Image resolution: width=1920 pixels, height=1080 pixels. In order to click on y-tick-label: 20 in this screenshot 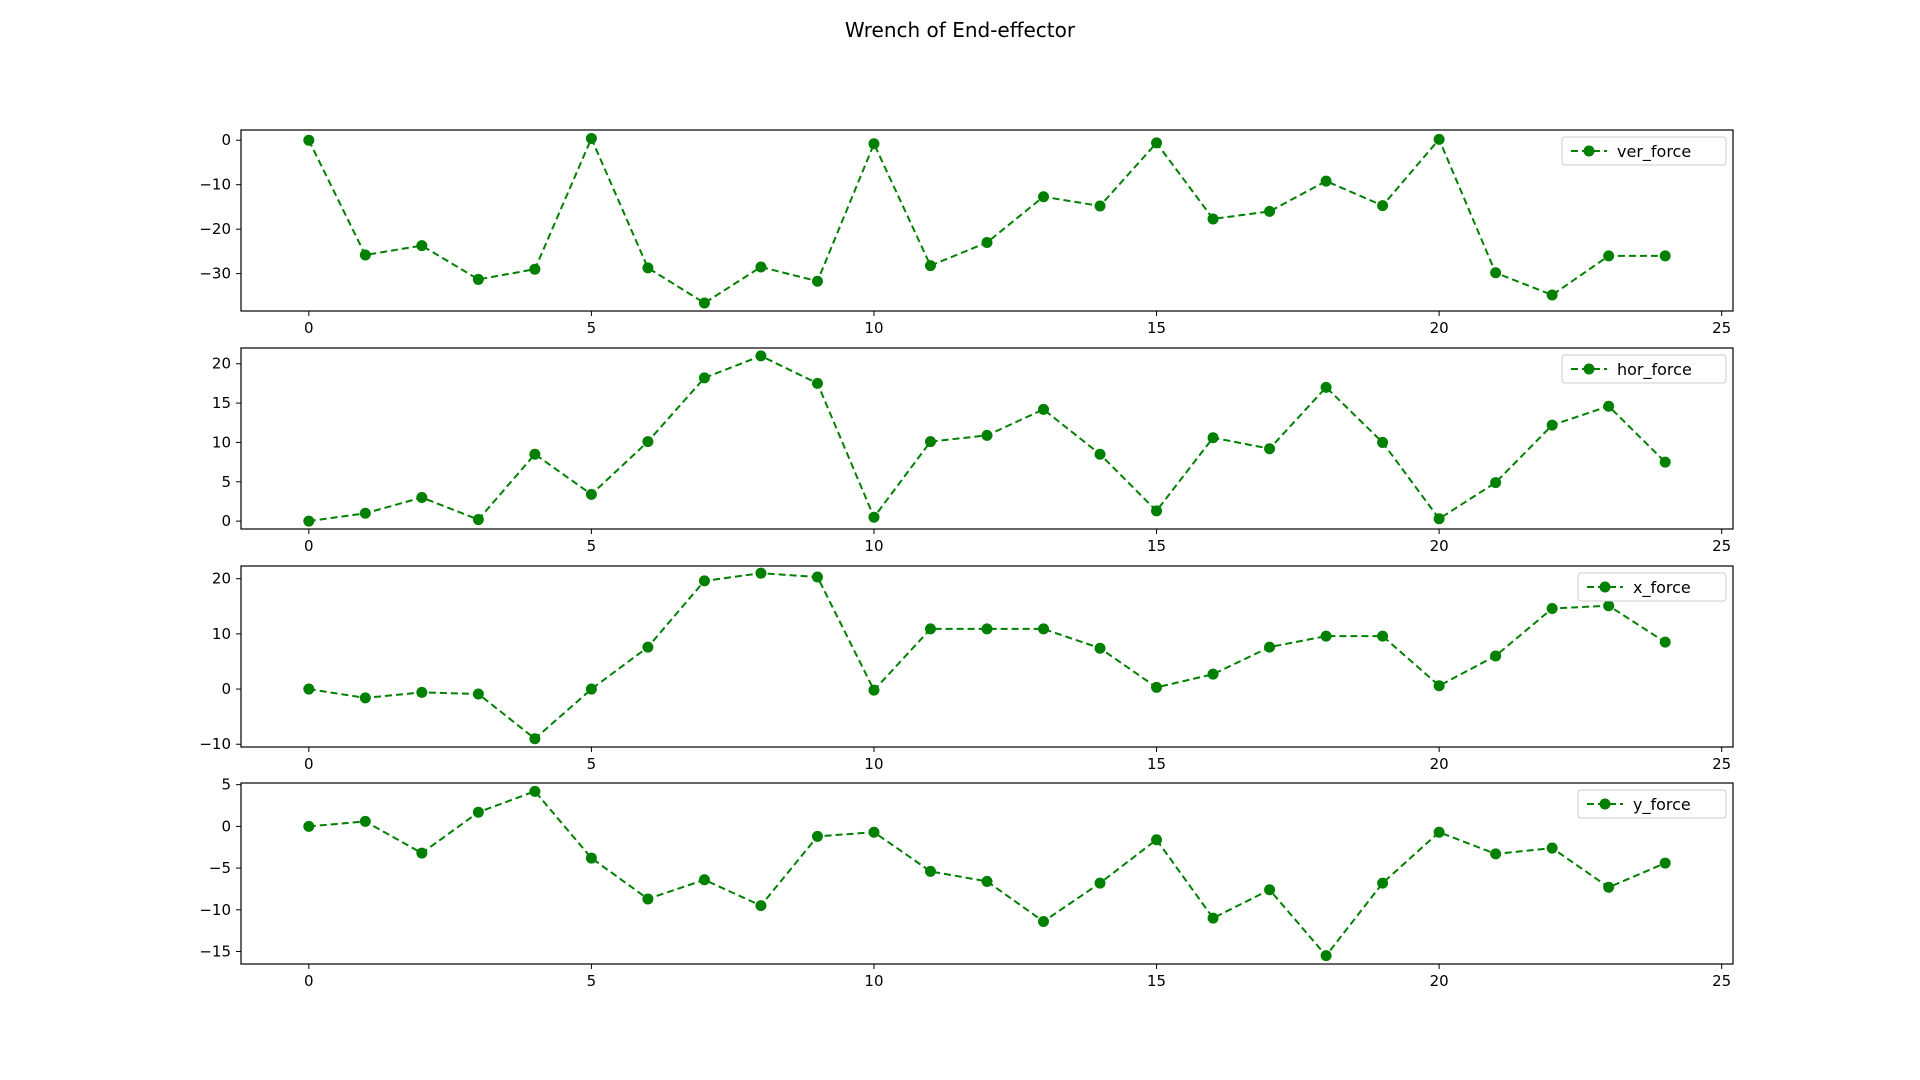, I will do `click(221, 364)`.